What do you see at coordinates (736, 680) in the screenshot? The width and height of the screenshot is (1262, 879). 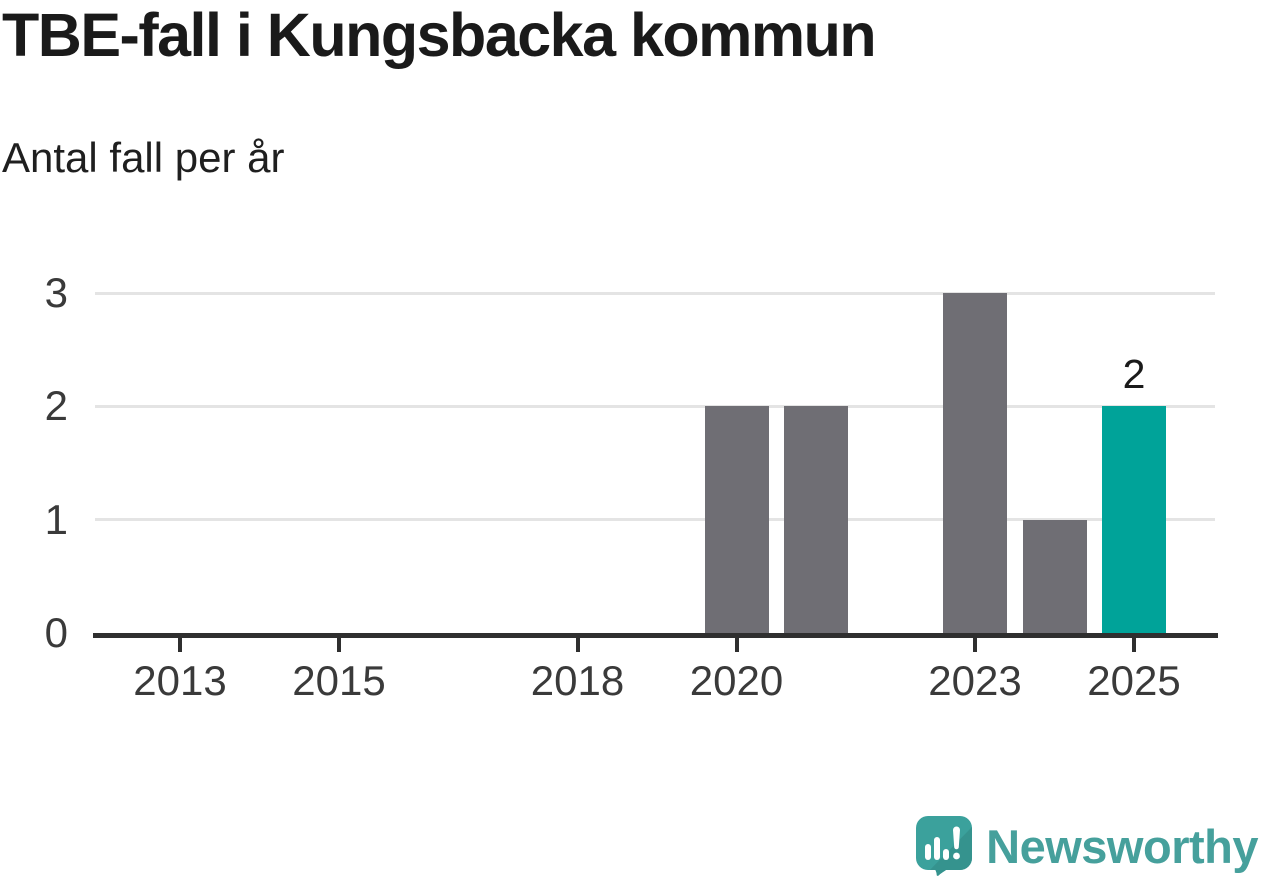 I see `x-axis-label-2020: 2020` at bounding box center [736, 680].